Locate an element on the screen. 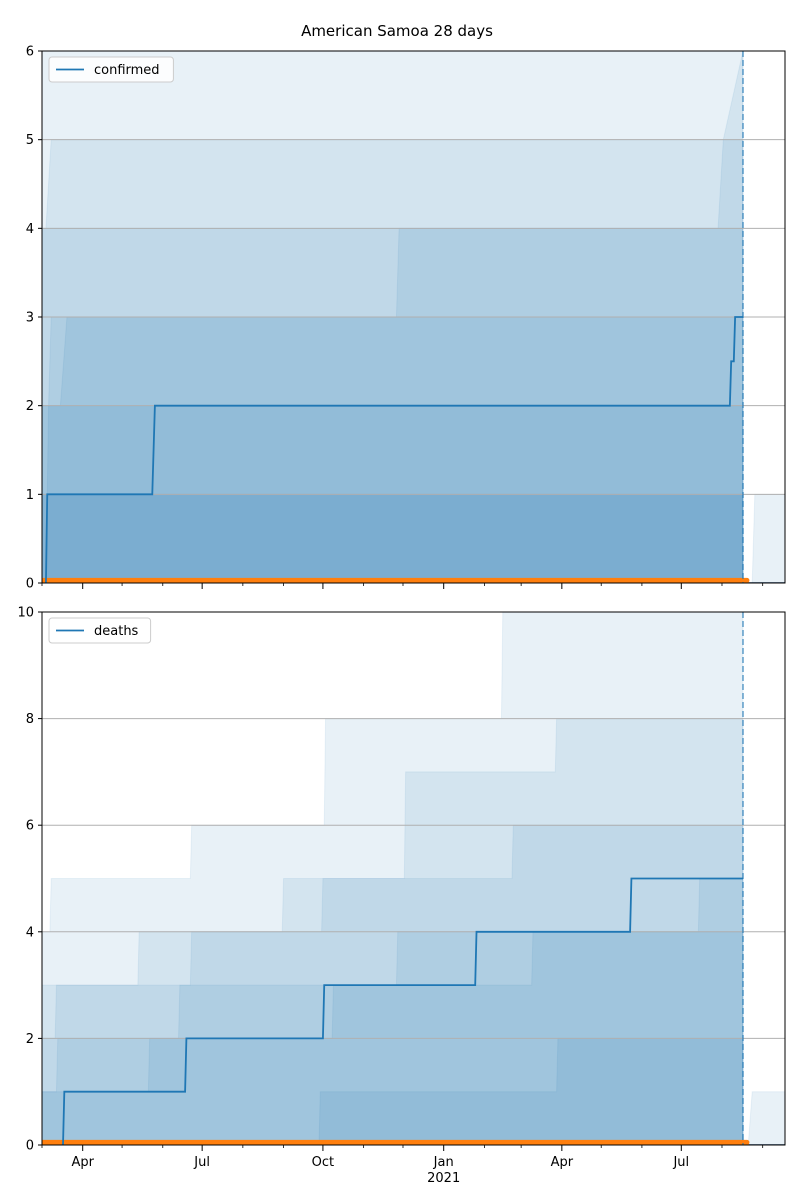 The image size is (800, 1200). chart-title: American Samoa 28 days is located at coordinates (397, 31).